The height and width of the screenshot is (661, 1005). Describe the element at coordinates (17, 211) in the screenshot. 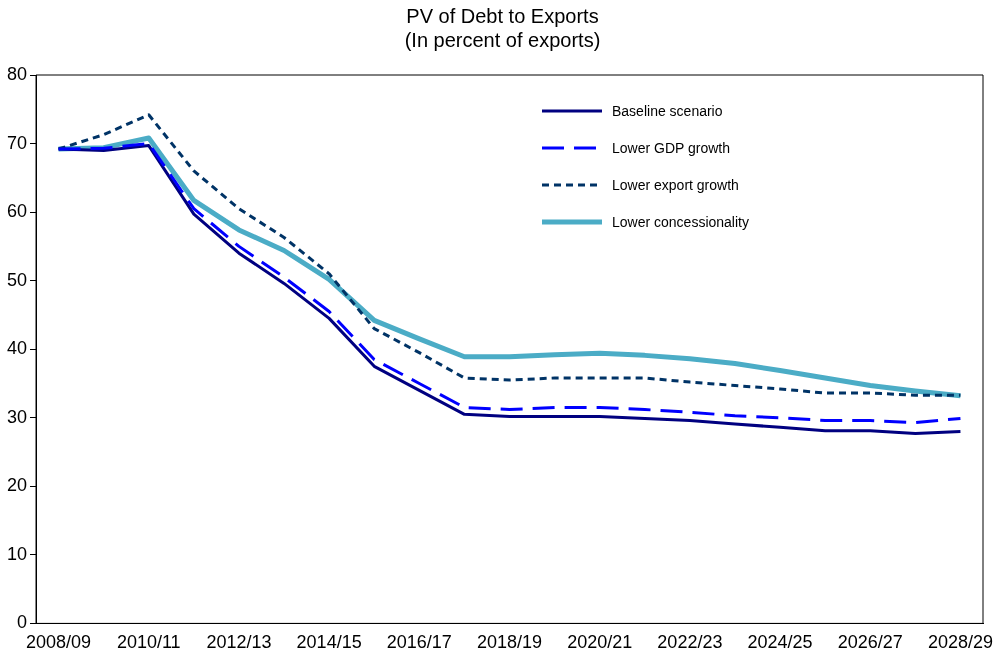

I see `y-tick-label: 60` at that location.